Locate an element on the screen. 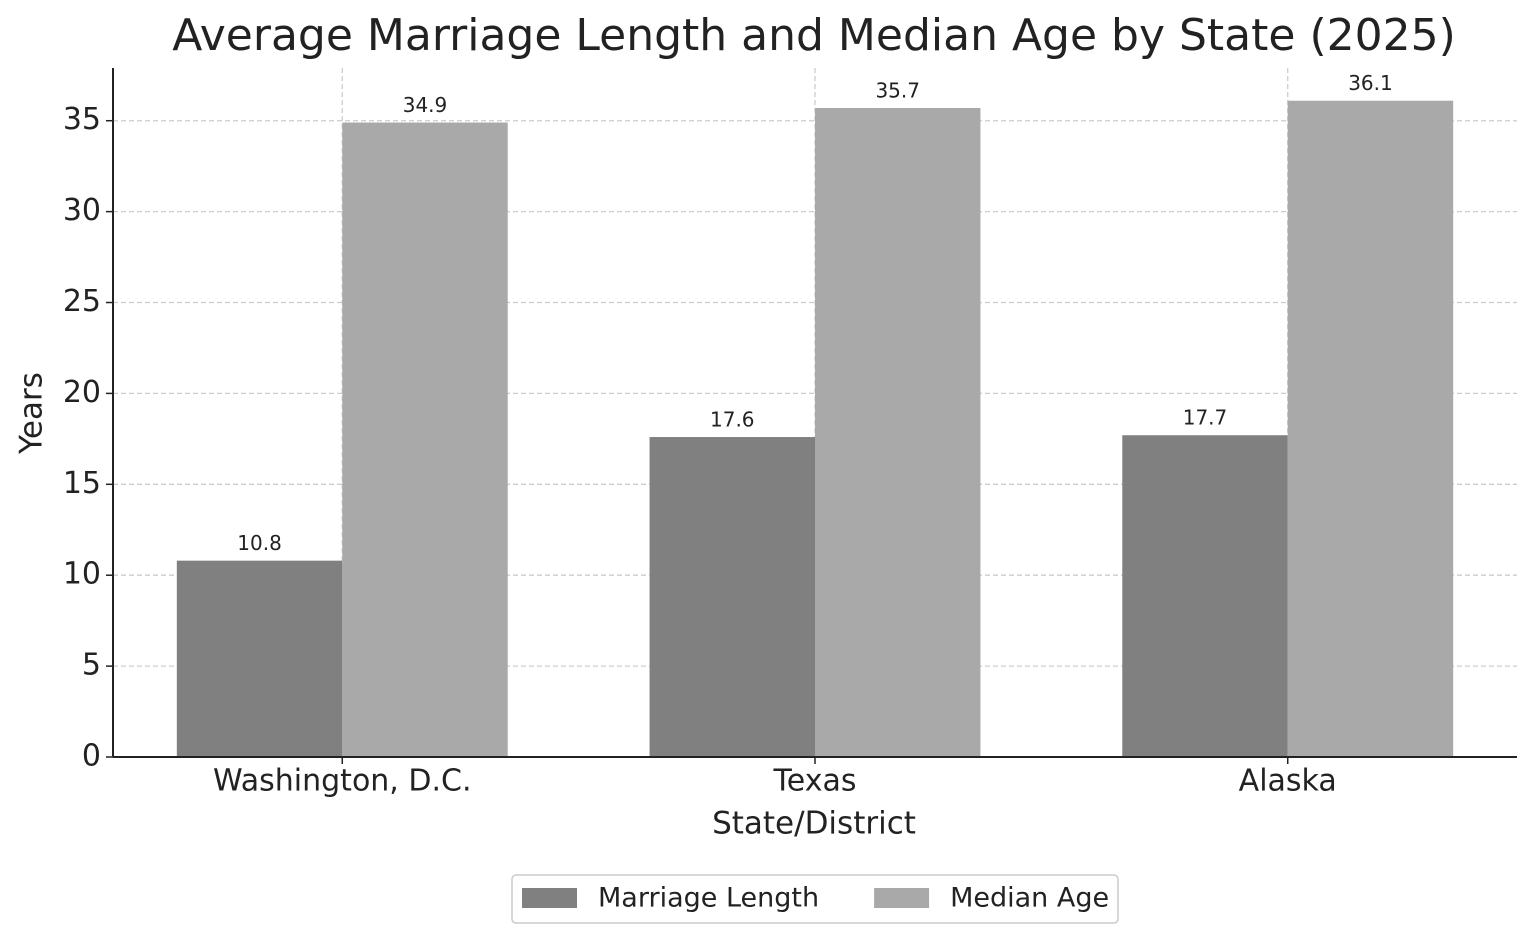  legend-box is located at coordinates (815, 899).